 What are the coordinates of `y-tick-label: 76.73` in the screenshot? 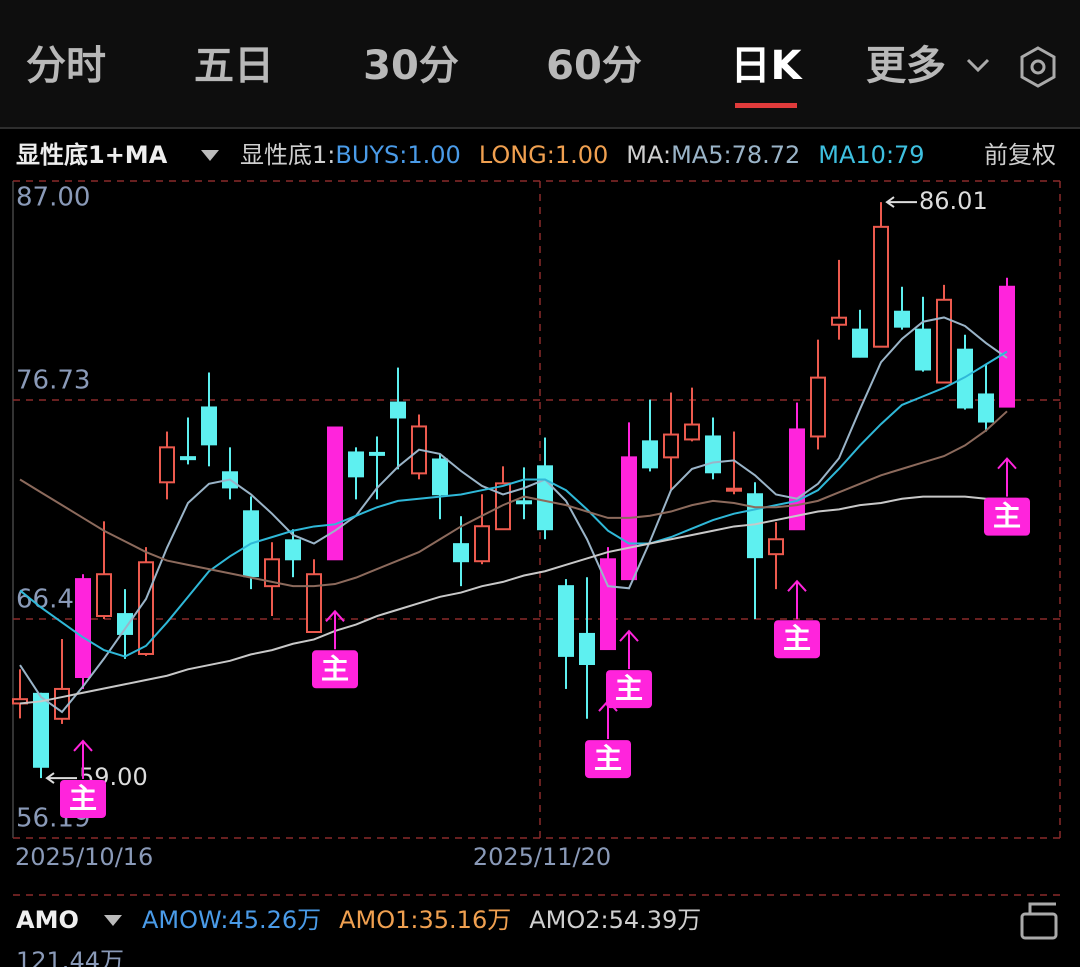 It's located at (53, 381).